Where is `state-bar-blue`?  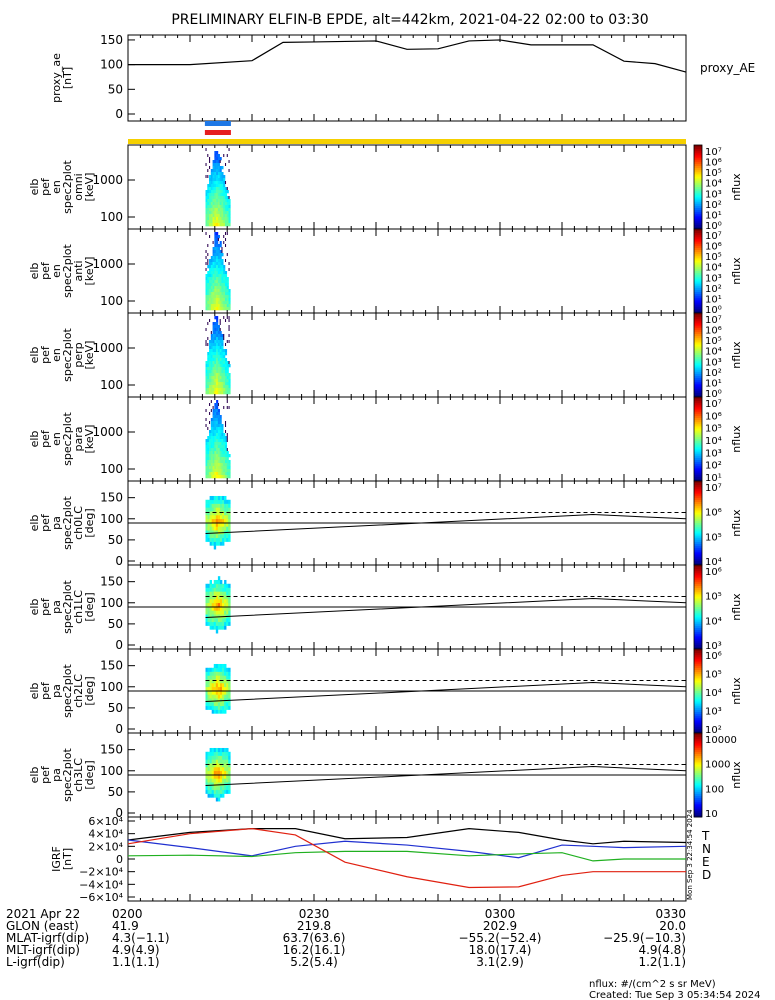 state-bar-blue is located at coordinates (217, 123).